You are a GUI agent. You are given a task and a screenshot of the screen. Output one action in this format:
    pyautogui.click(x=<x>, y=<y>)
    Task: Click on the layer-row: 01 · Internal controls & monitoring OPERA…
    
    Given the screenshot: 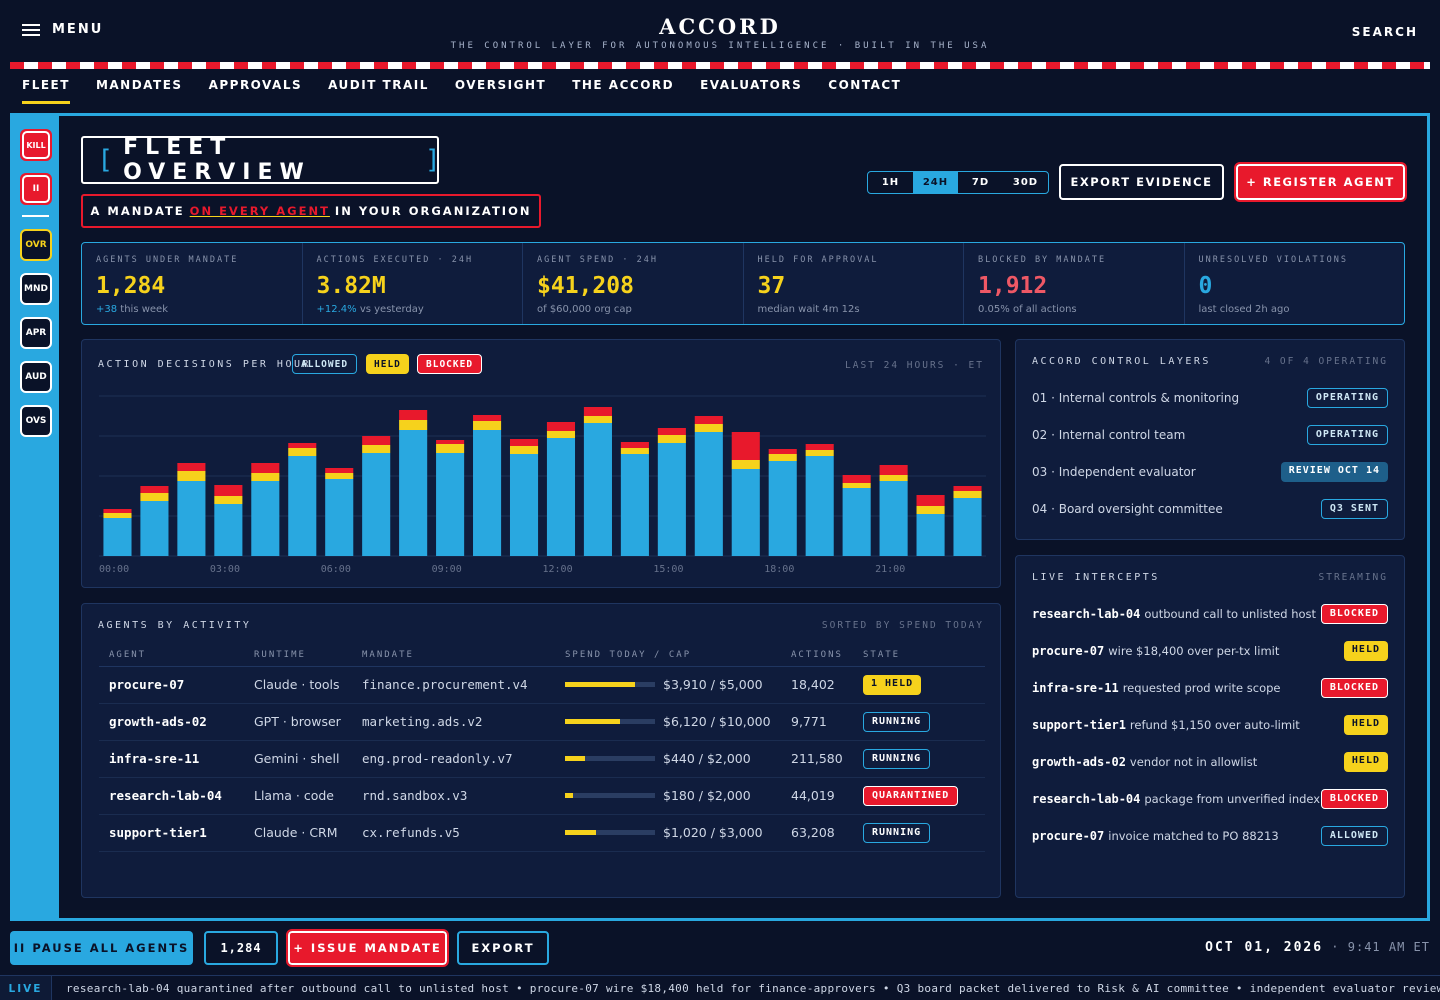 What is the action you would take?
    pyautogui.click(x=1210, y=398)
    